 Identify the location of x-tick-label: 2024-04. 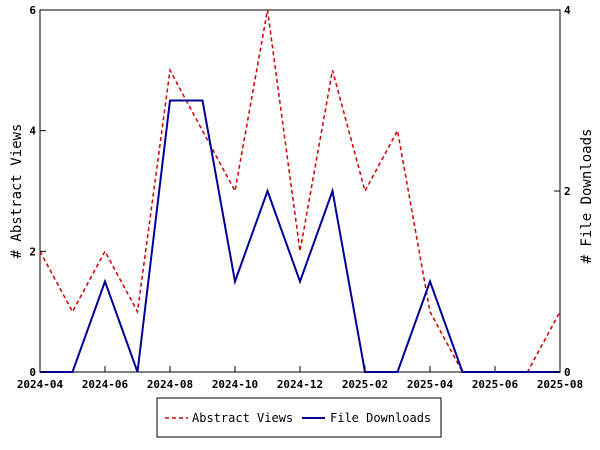
(40, 384).